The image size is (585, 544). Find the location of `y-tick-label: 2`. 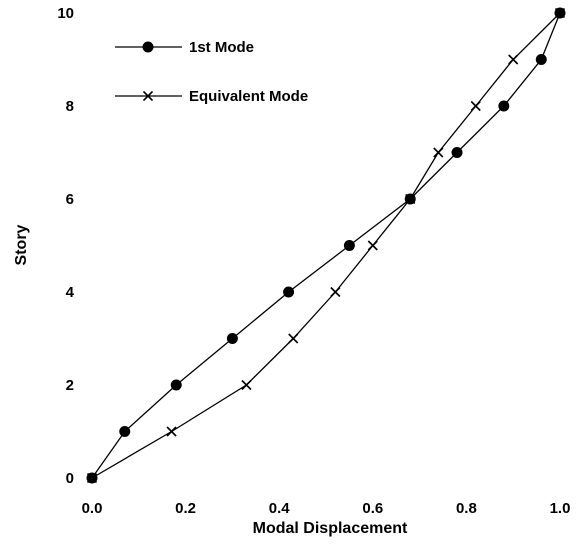

y-tick-label: 2 is located at coordinates (70, 385).